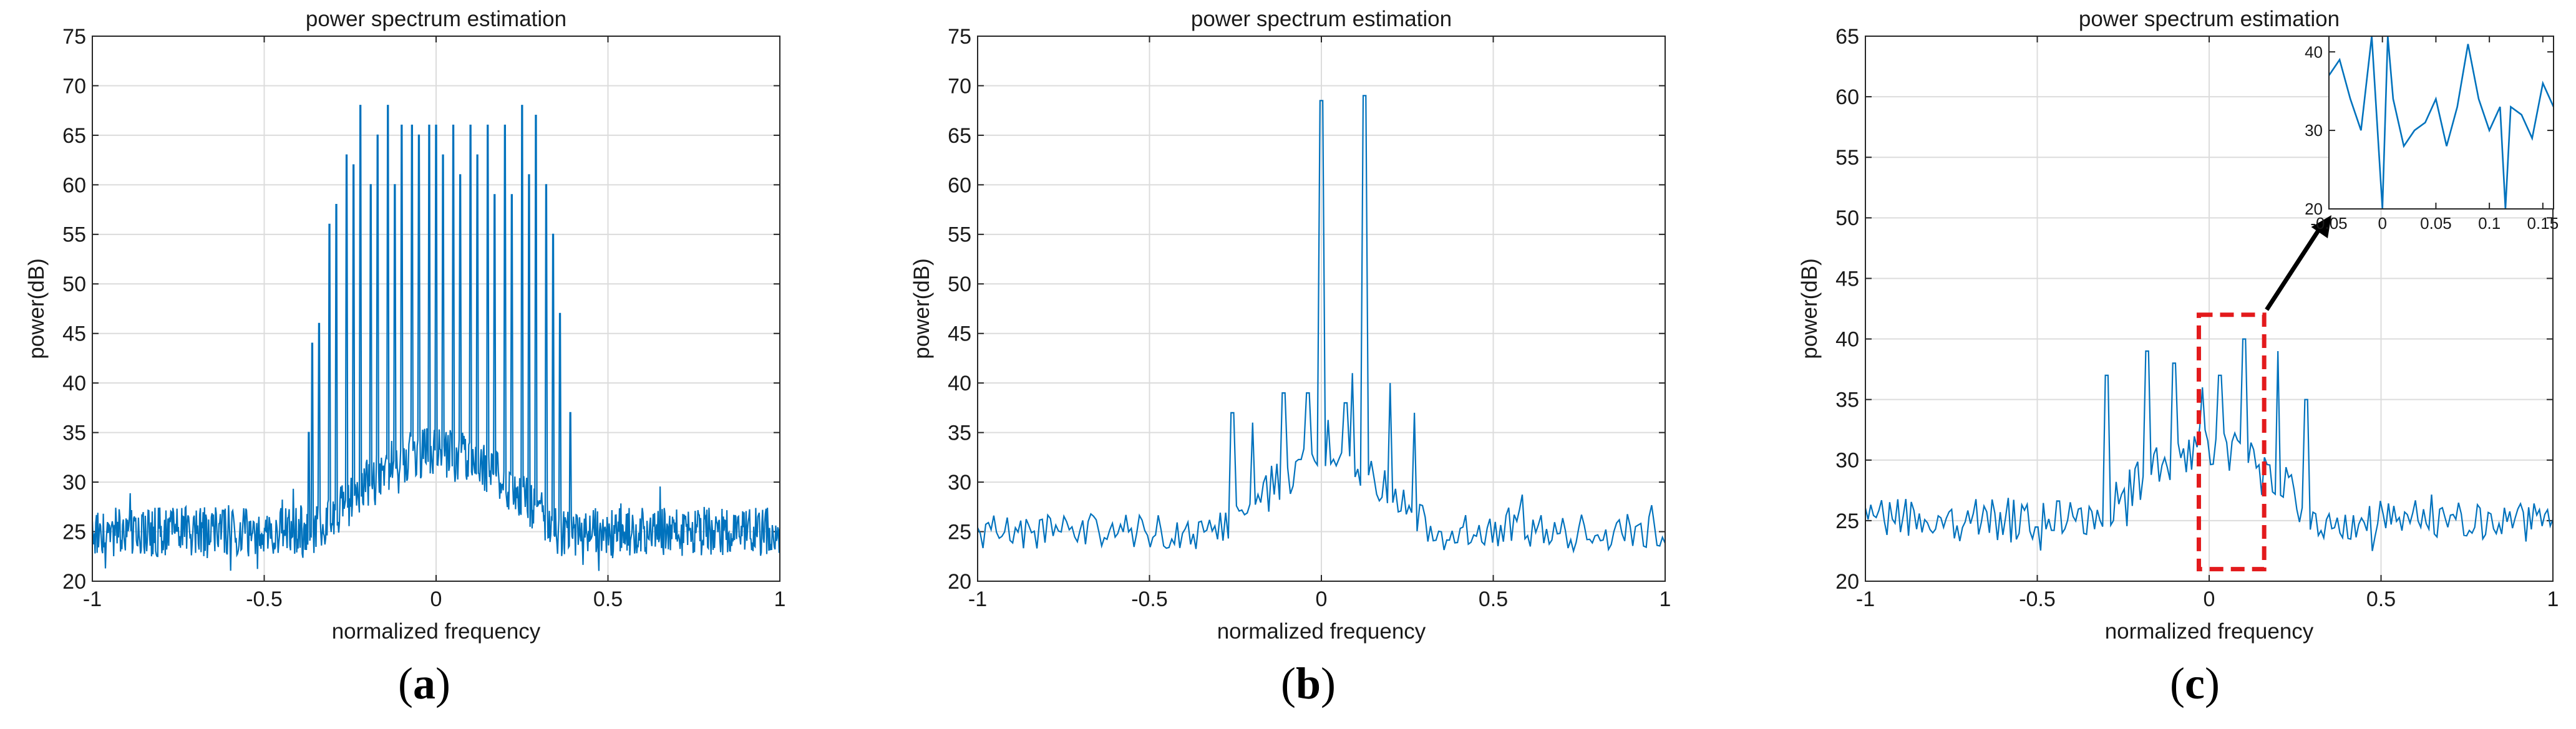  I want to click on x-tick-label: 0.05, so click(2436, 223).